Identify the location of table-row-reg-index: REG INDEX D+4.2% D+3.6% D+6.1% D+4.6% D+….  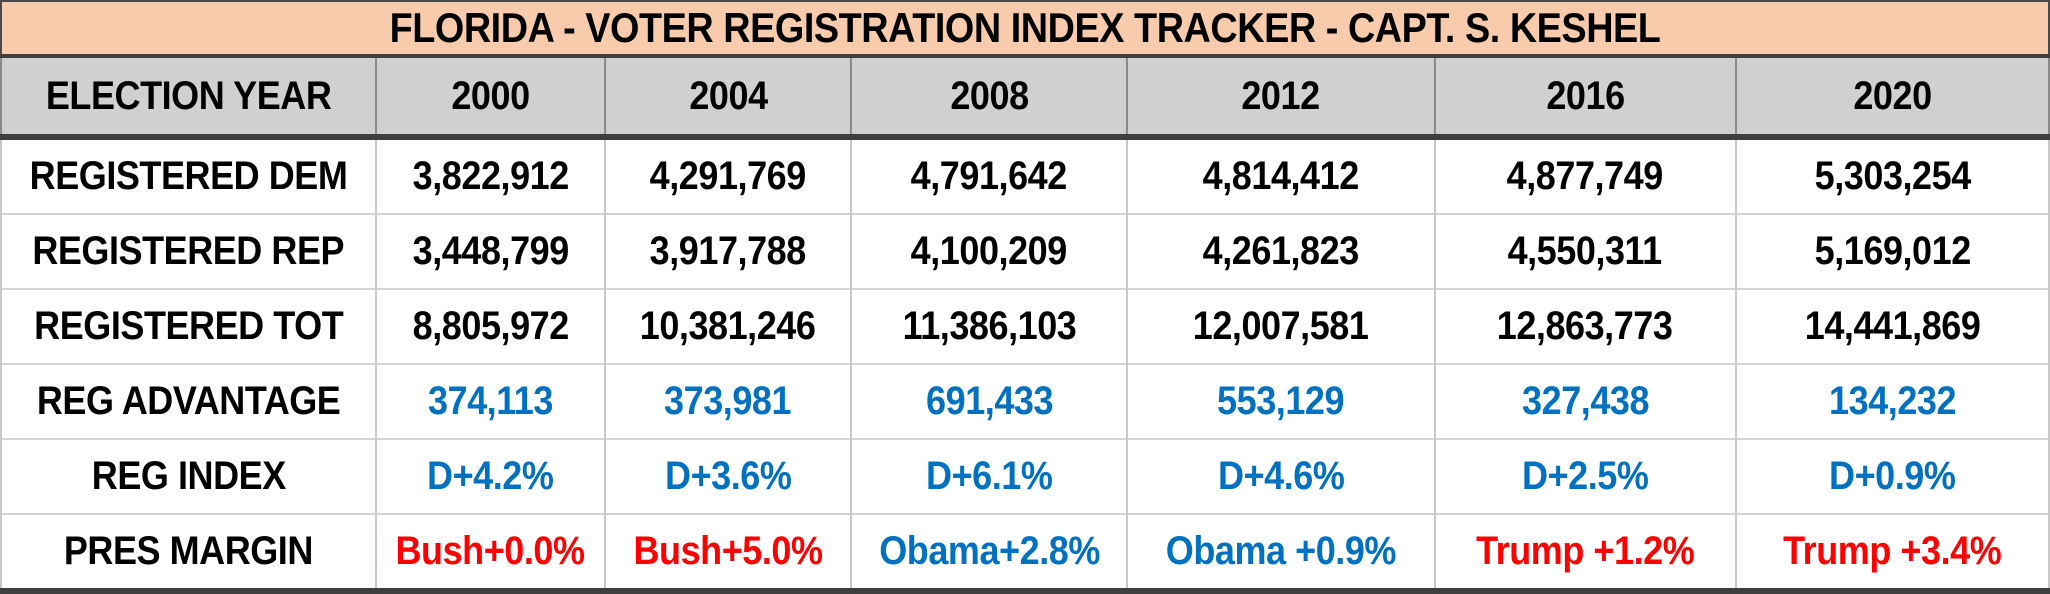
(1025, 476).